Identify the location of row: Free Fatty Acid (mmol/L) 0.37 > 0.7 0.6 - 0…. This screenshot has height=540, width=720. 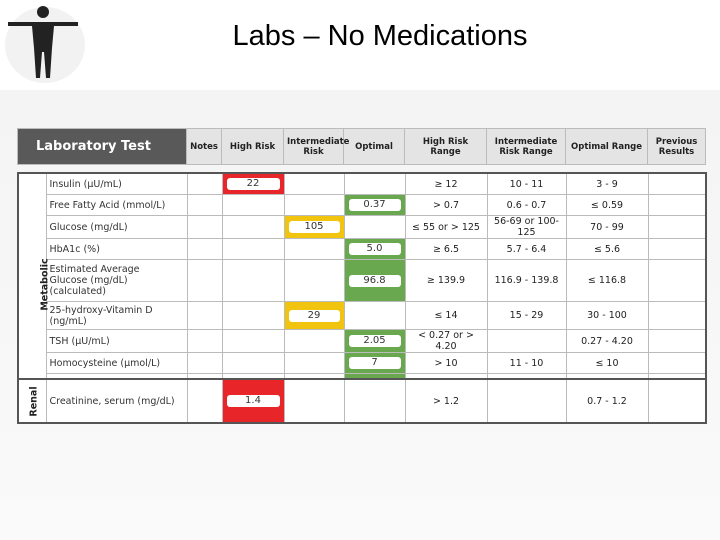
(362, 205).